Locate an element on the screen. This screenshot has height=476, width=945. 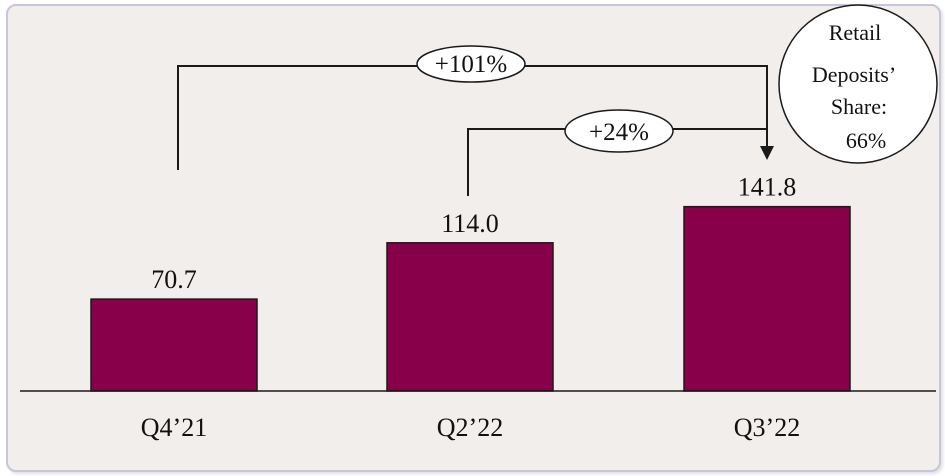
growth-badge-short is located at coordinates (619, 131).